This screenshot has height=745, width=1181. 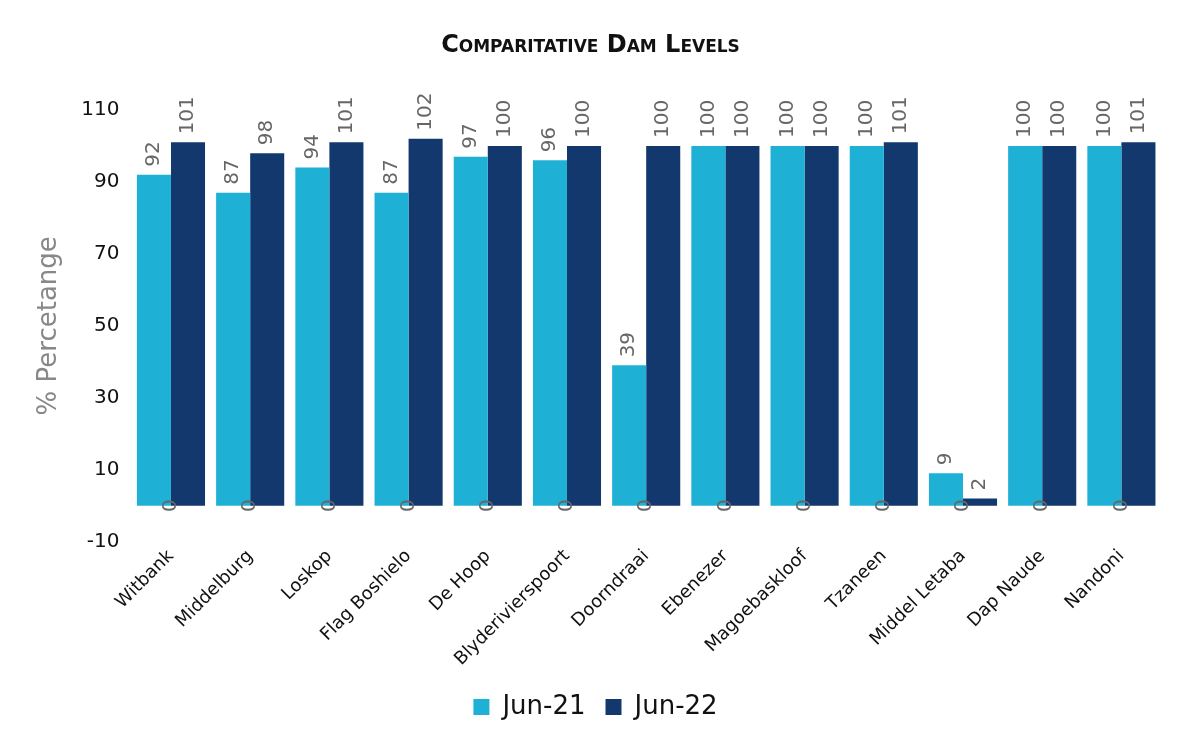 What do you see at coordinates (548, 139) in the screenshot?
I see `data-label: 96` at bounding box center [548, 139].